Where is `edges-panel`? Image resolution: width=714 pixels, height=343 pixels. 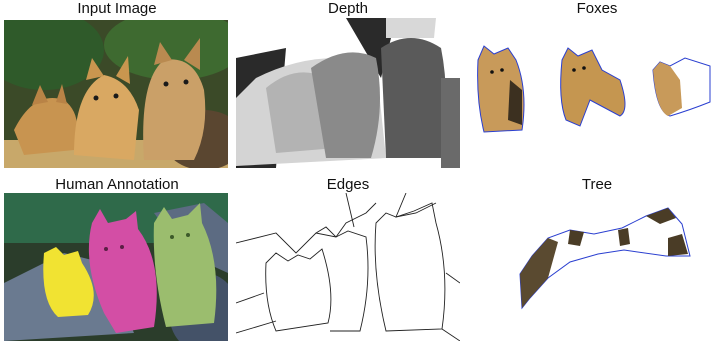
edges-panel is located at coordinates (348, 267).